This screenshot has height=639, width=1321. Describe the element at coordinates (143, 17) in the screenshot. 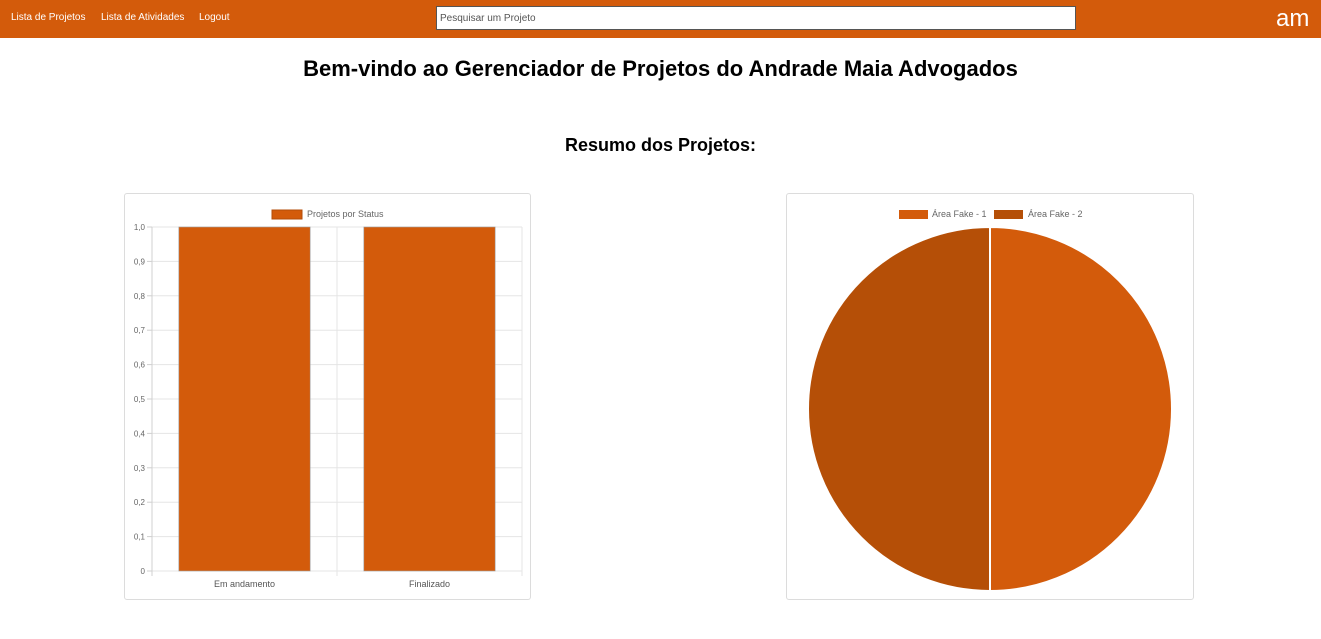

I see `nav-link-activities: Lista de Atividades` at that location.